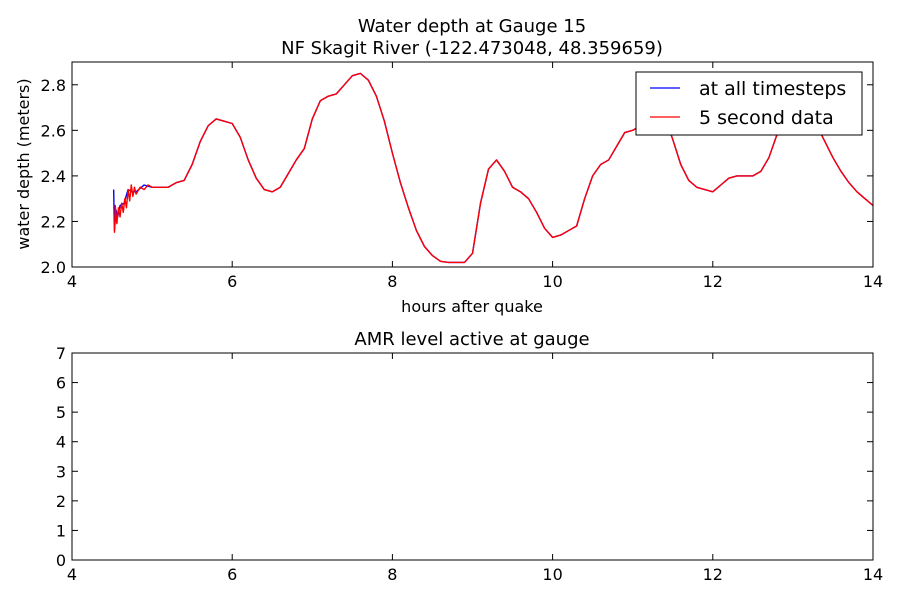 The image size is (900, 600). Describe the element at coordinates (61, 383) in the screenshot. I see `bottom-y-tick-label: 6` at that location.